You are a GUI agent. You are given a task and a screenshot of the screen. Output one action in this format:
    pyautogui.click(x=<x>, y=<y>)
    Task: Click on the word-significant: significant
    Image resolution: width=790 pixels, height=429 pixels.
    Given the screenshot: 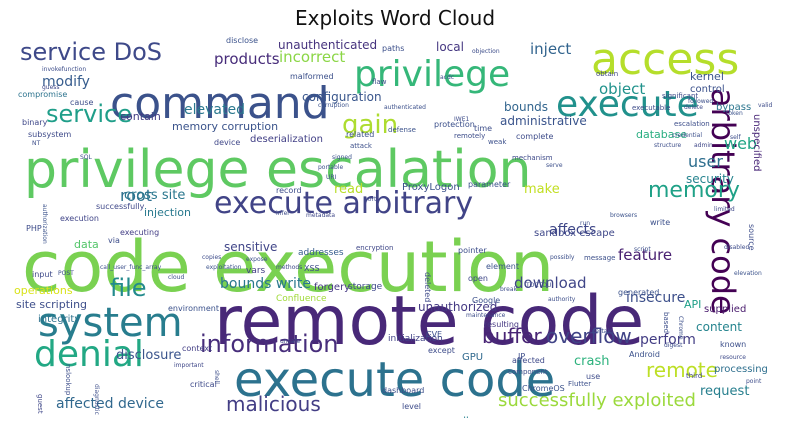 What is the action you would take?
    pyautogui.click(x=680, y=96)
    